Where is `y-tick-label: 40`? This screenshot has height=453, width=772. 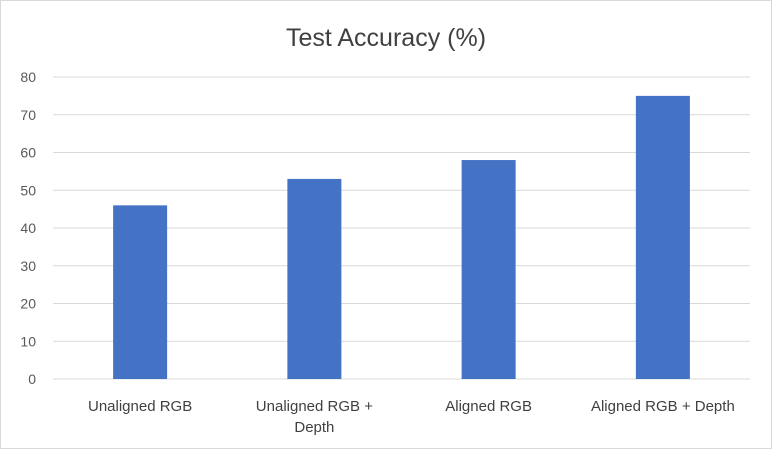
y-tick-label: 40 is located at coordinates (28, 228).